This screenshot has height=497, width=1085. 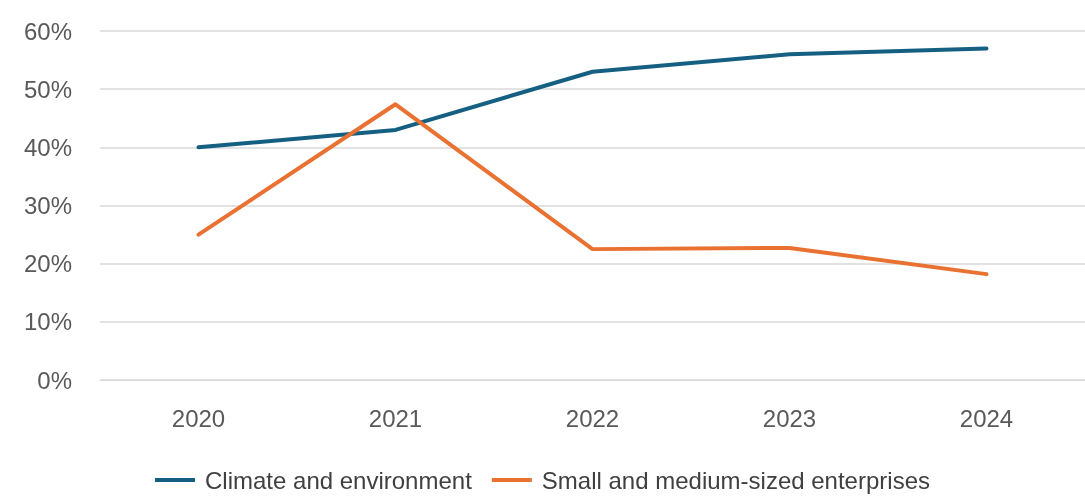 I want to click on y-tick-label: 0%, so click(x=54, y=380).